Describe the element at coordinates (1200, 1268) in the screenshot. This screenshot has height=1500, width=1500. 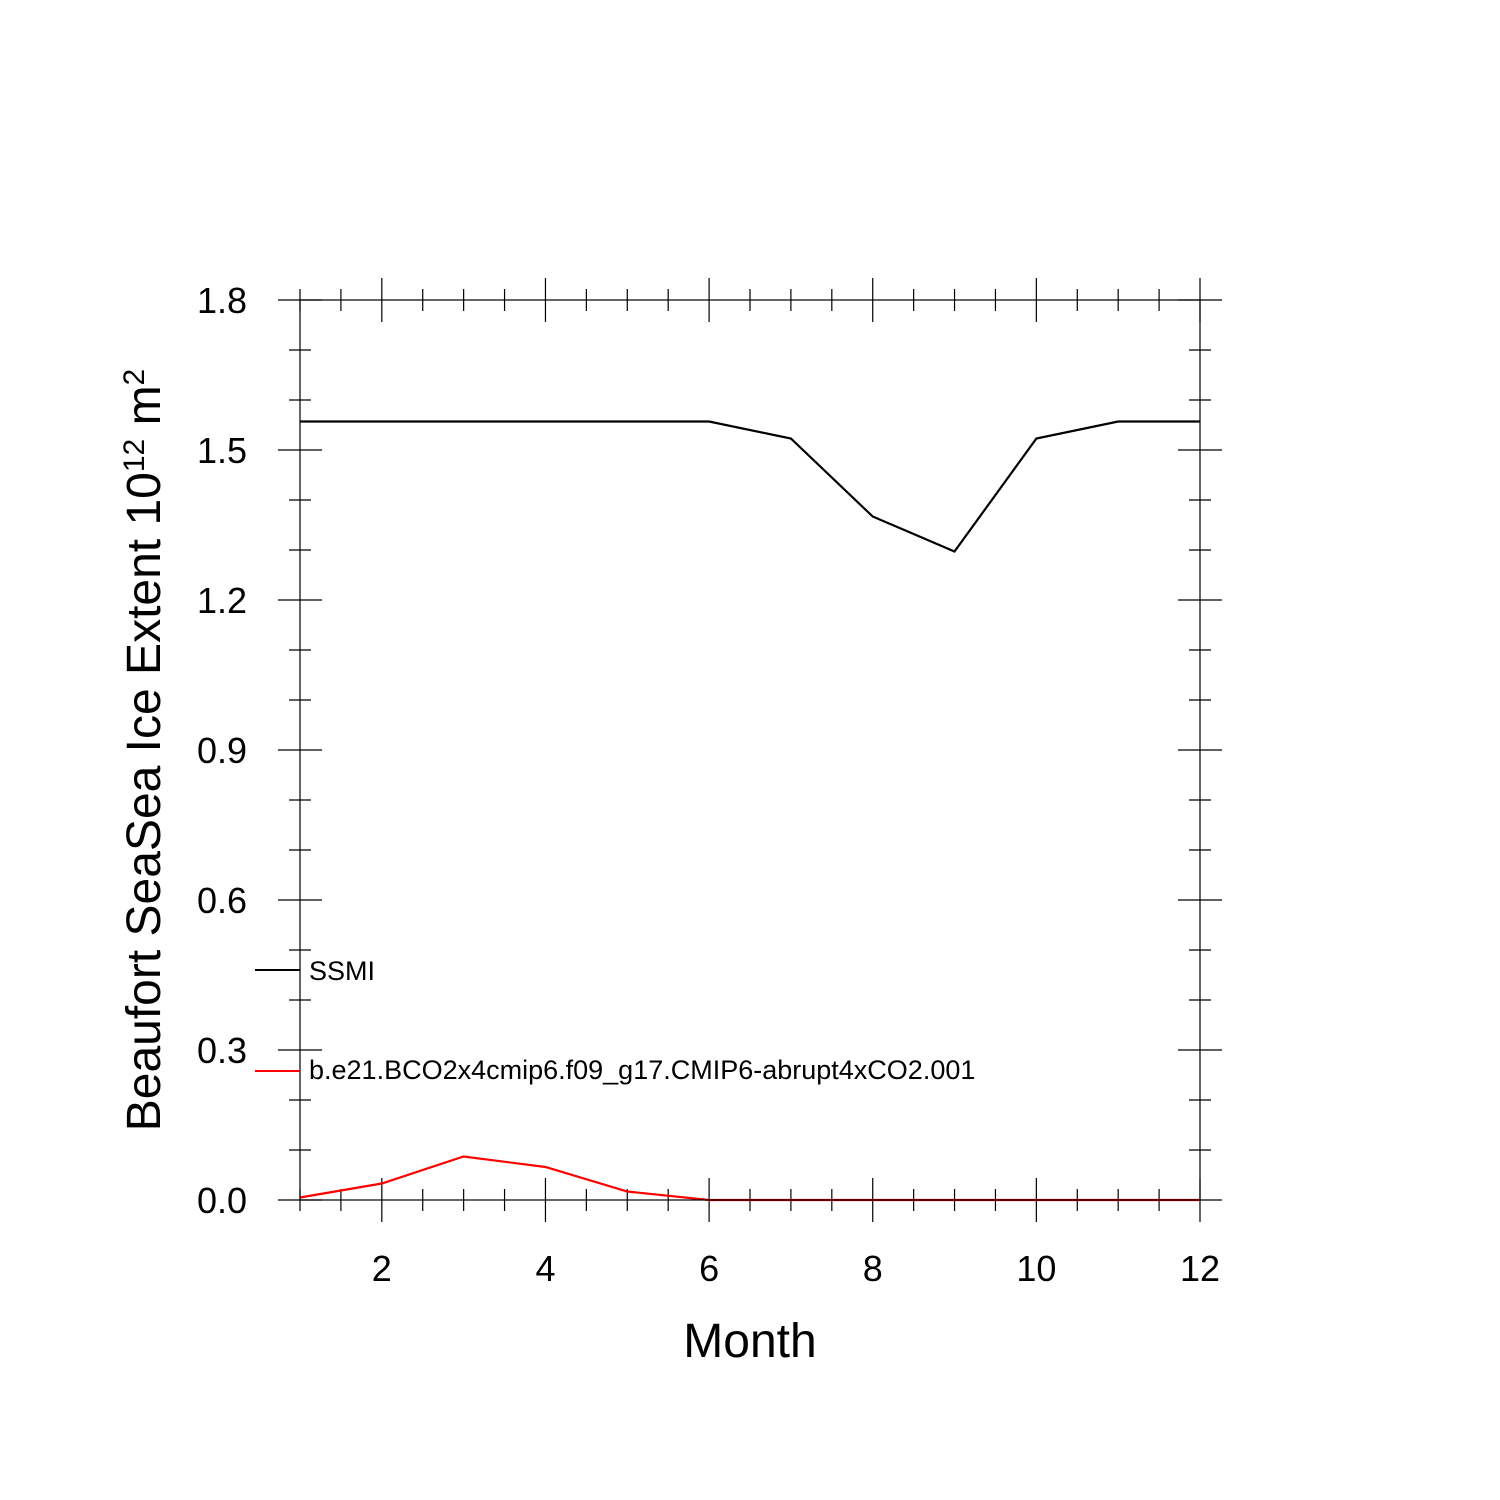
I see `x-tick-label: 12` at that location.